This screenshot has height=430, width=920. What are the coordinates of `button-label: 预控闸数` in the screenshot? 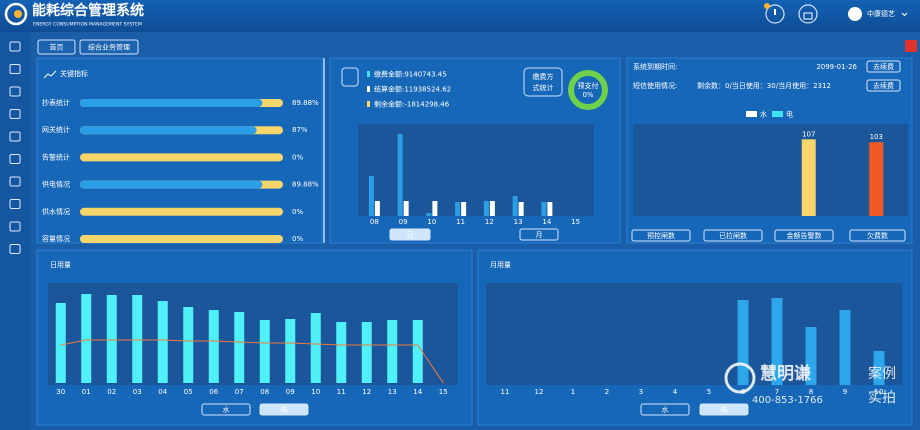 It's located at (661, 235).